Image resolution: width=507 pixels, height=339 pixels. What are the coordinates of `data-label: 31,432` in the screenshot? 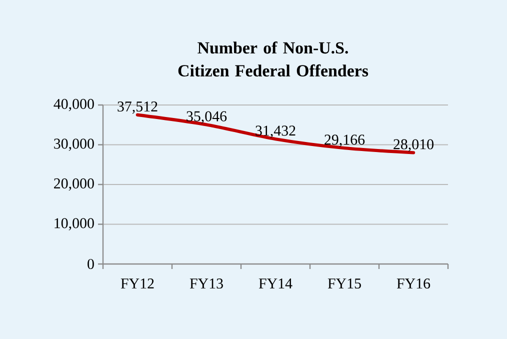 It's located at (276, 132).